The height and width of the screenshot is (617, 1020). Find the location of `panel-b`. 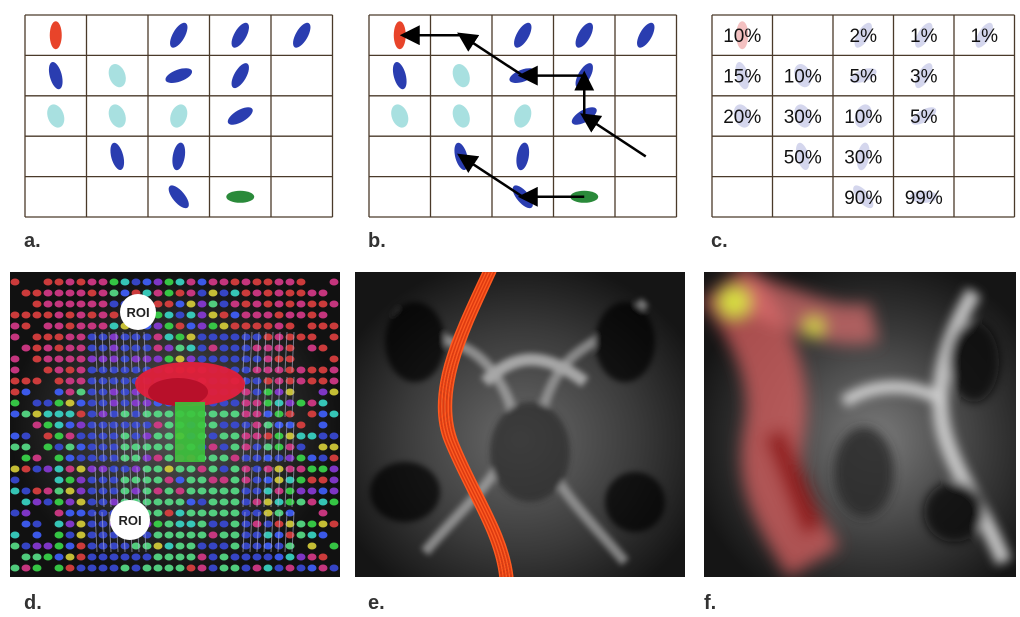

panel-b is located at coordinates (523, 116).